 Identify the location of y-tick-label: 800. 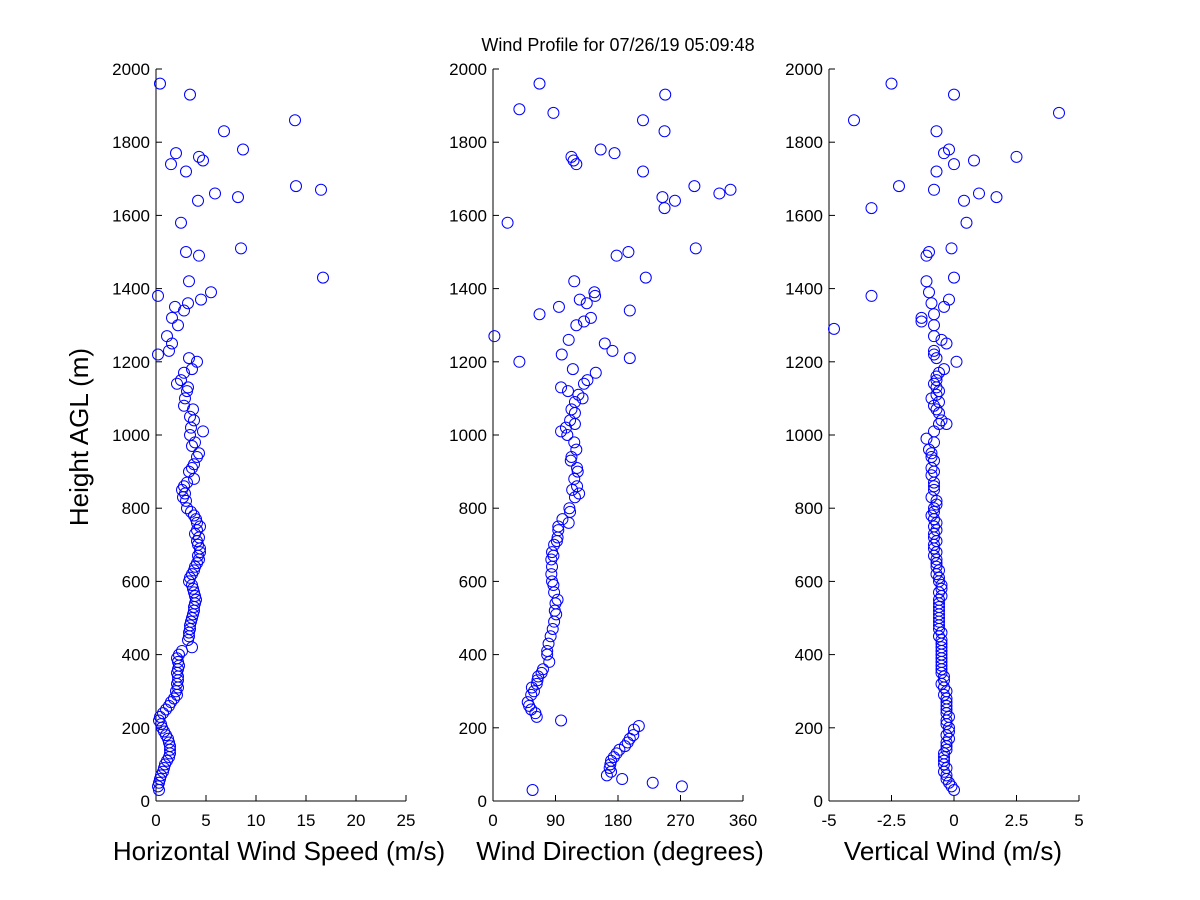
(473, 508).